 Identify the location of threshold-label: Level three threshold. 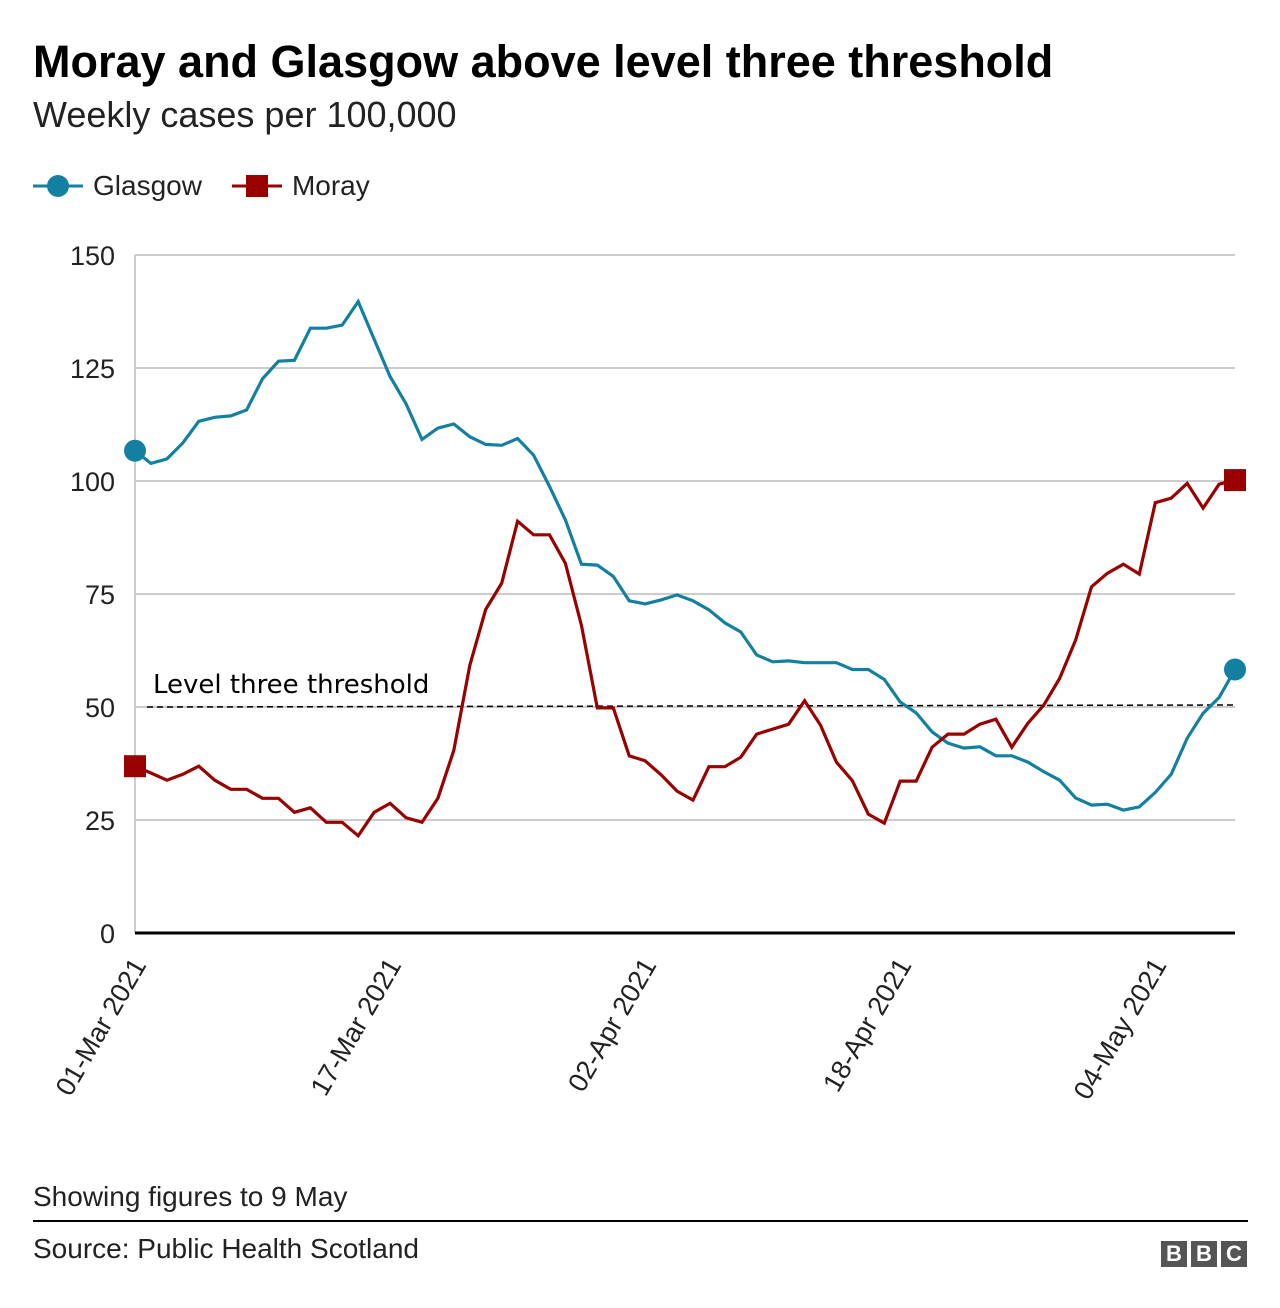
(291, 685).